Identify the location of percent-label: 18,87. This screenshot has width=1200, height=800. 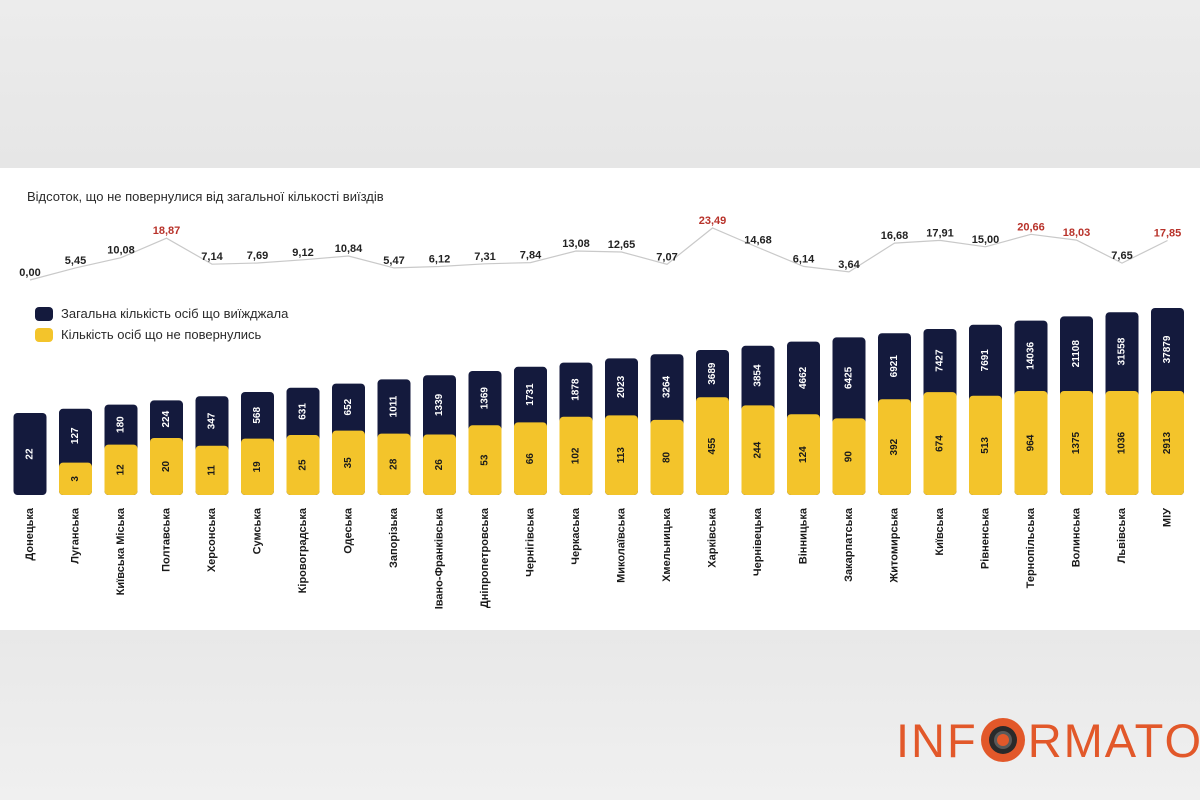
(167, 231).